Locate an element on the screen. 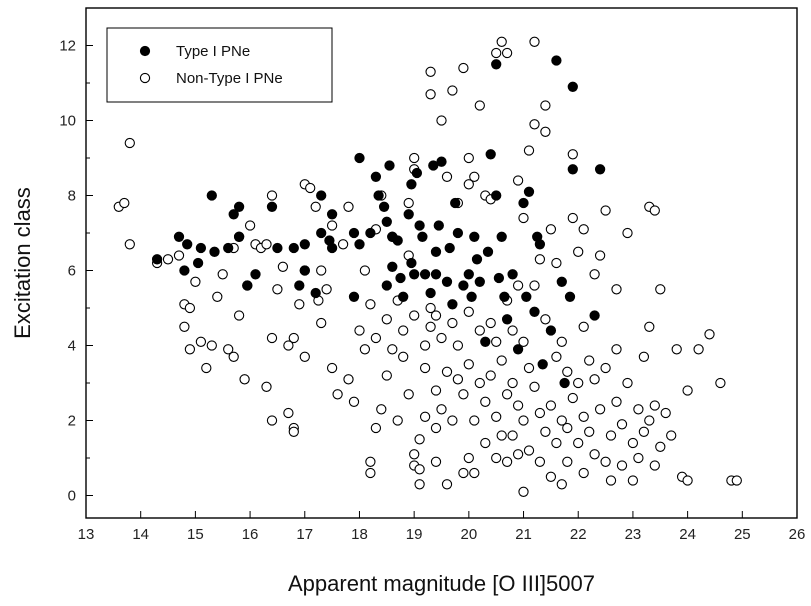 The width and height of the screenshot is (811, 606). x-tick-label: 19 is located at coordinates (414, 534).